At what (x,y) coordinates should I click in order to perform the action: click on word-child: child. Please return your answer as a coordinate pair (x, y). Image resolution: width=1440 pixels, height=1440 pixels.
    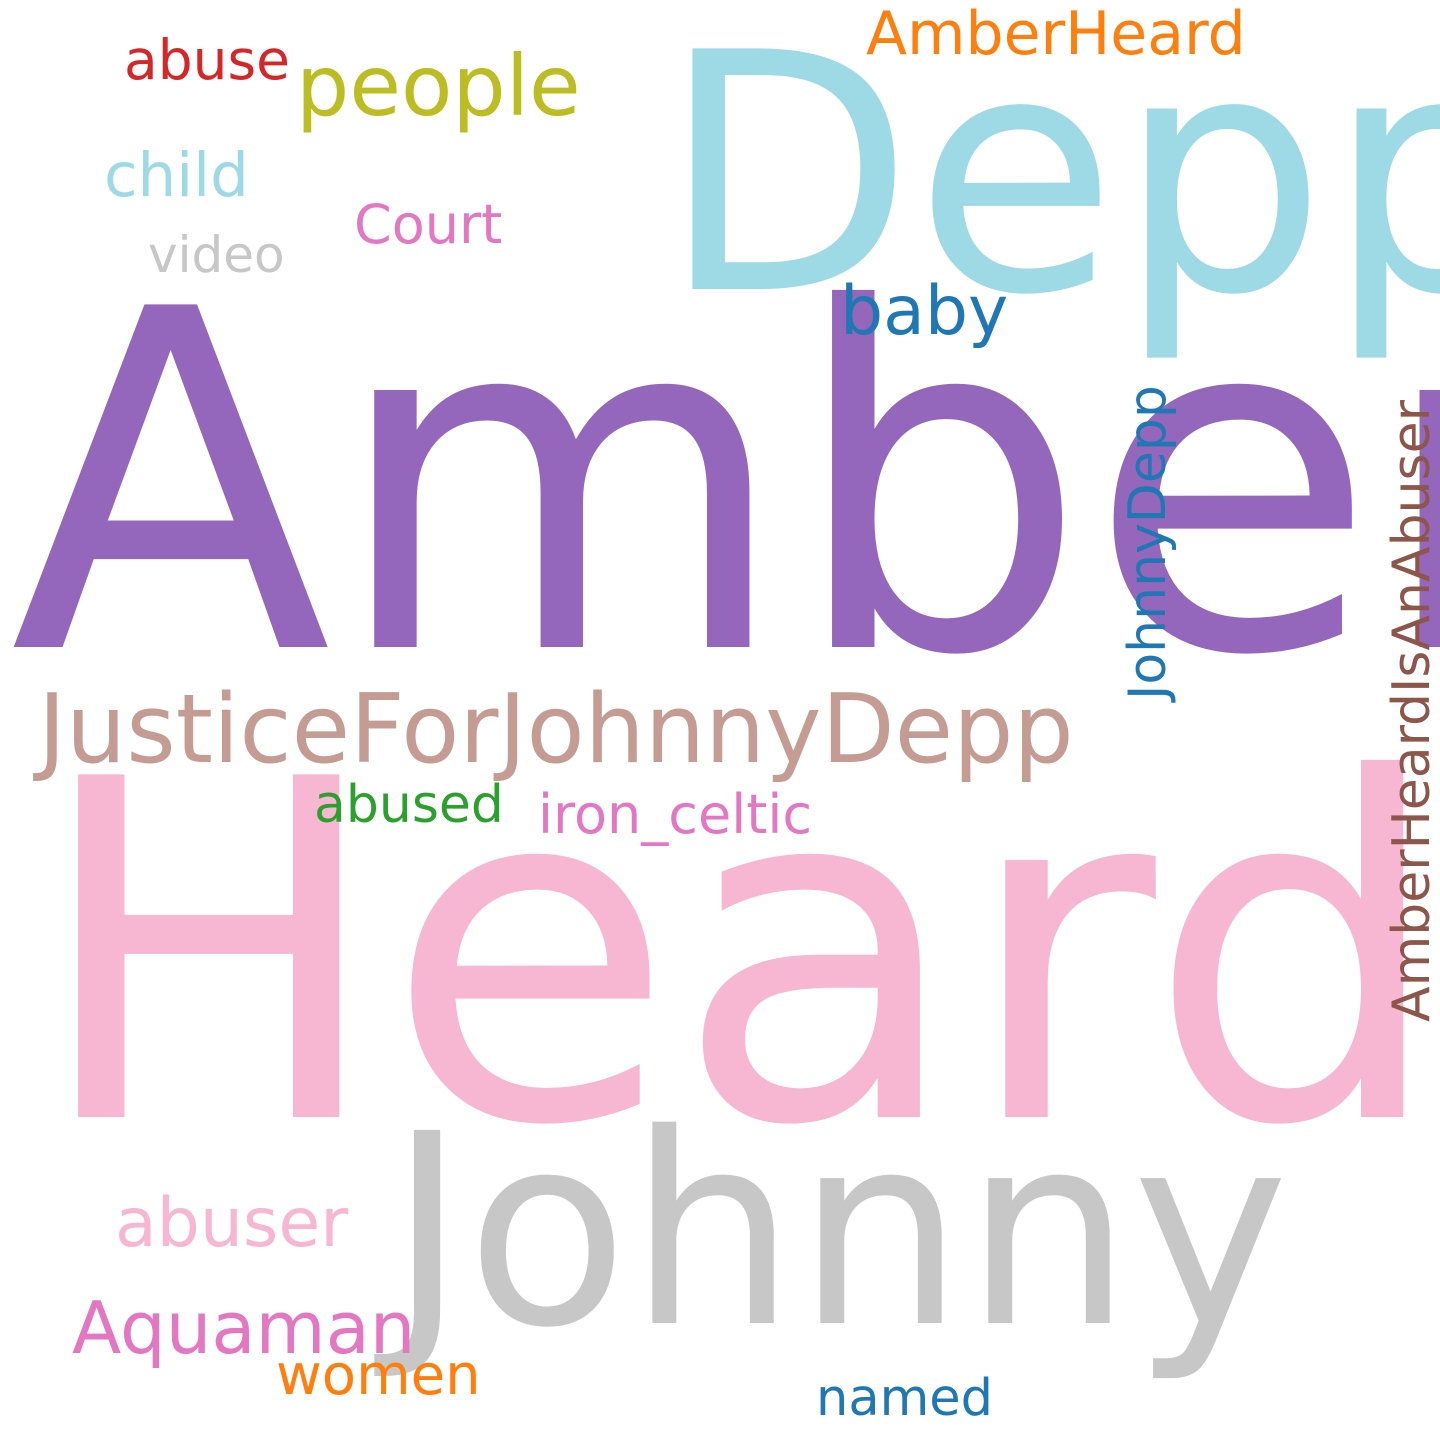
    Looking at the image, I should click on (176, 175).